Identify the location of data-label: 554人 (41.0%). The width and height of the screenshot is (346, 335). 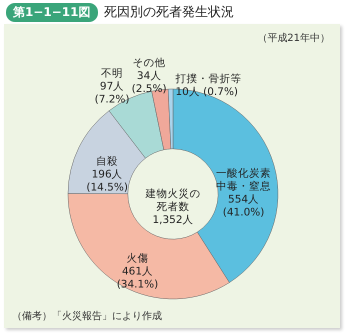
(243, 205).